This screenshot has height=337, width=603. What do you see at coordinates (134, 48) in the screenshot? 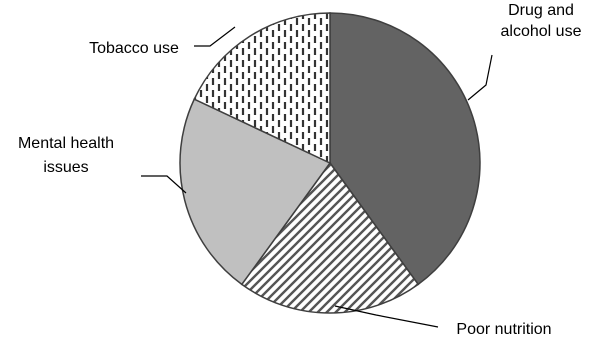
I see `slice-label: Tobacco use` at bounding box center [134, 48].